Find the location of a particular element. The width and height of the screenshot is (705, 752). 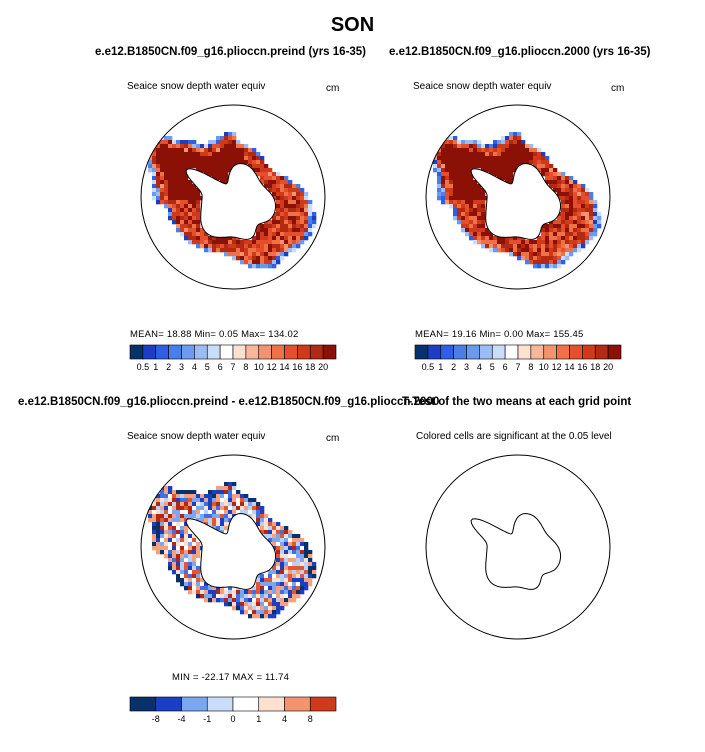

var-title-preind: Seaice snow depth water equiv is located at coordinates (196, 86).